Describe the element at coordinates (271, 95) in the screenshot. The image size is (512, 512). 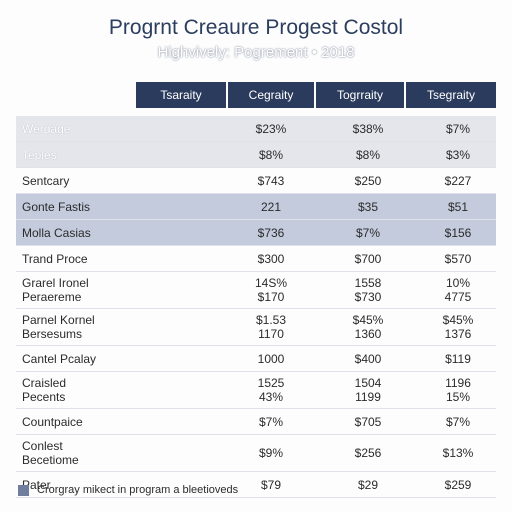
I see `column-header: Cegraity` at that location.